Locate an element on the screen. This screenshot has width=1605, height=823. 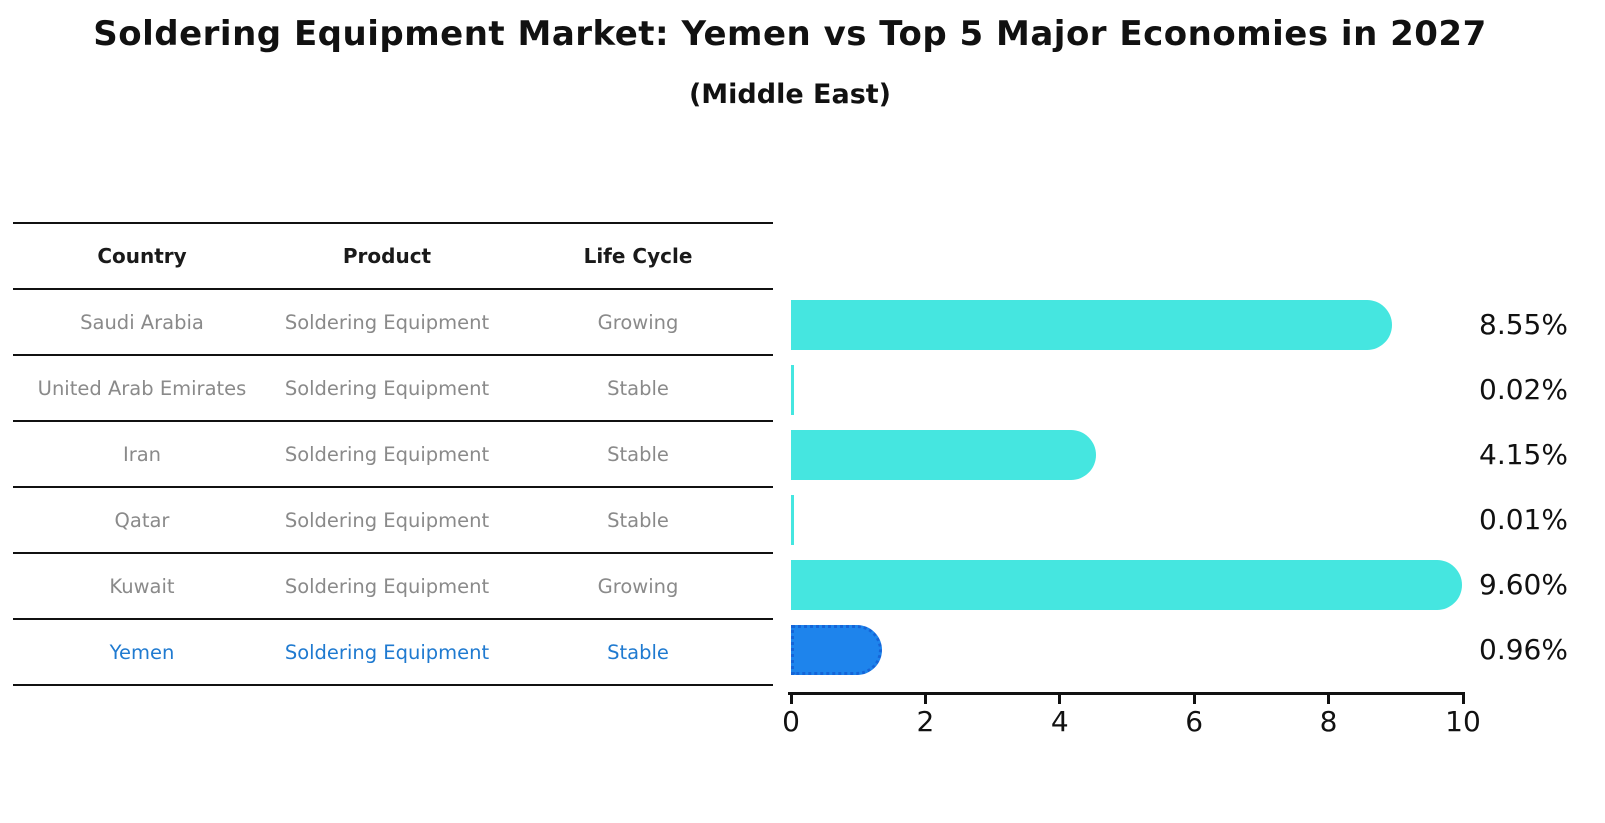
table-row: Qatar Soldering Equipment Stable is located at coordinates (393, 521).